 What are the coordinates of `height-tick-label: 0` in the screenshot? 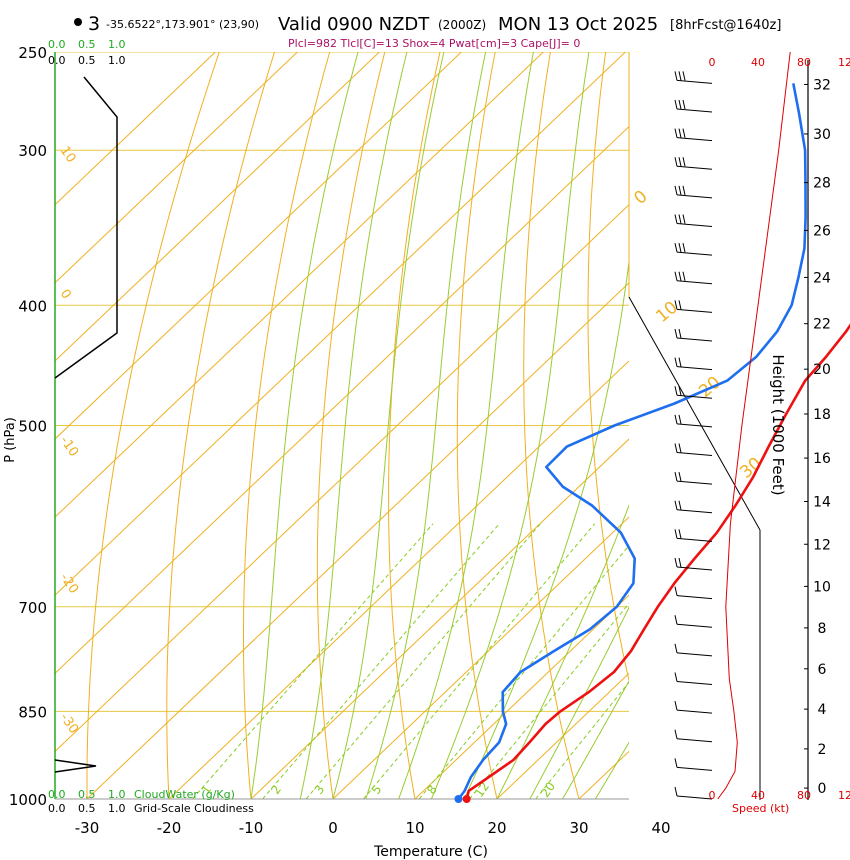 It's located at (822, 789).